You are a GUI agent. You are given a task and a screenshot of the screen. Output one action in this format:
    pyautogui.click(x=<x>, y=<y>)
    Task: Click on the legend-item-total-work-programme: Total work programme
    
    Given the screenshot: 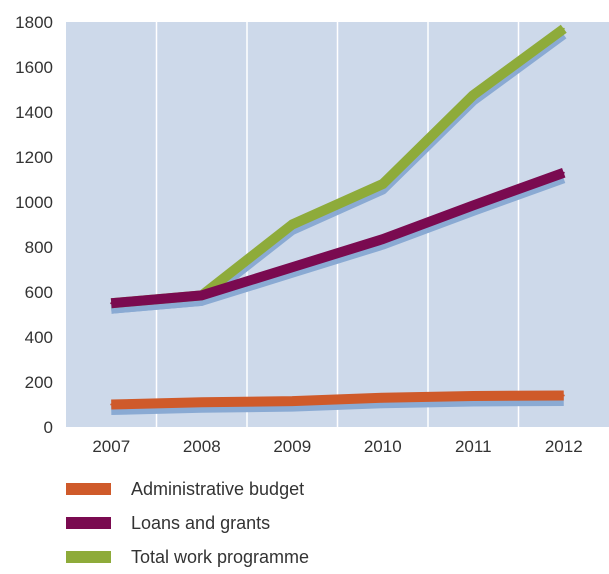 What is the action you would take?
    pyautogui.click(x=187, y=557)
    